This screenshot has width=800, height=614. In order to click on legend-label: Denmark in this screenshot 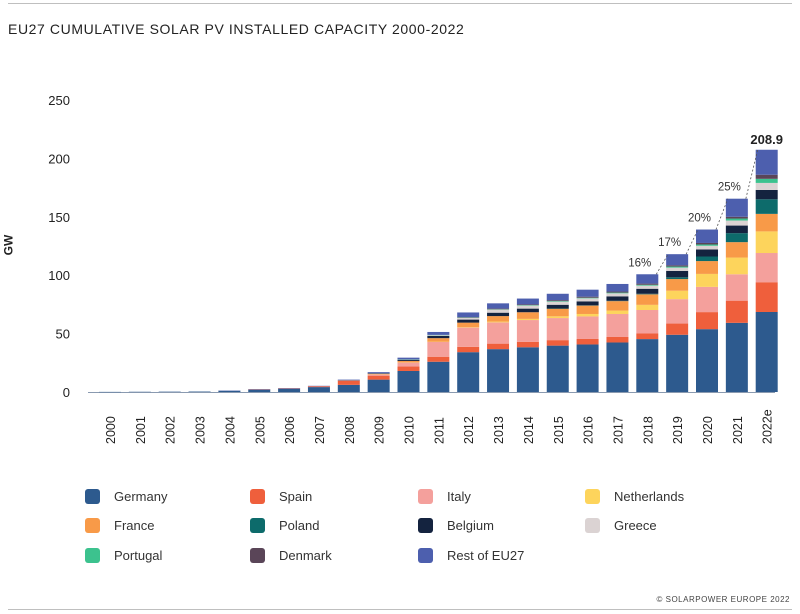, I will do `click(305, 555)`.